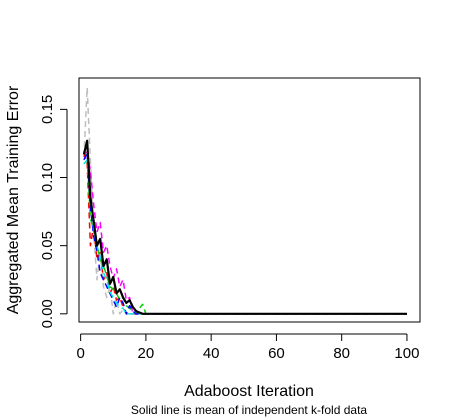 The image size is (461, 420). What do you see at coordinates (80, 353) in the screenshot?
I see `x-tick-label: 0` at bounding box center [80, 353].